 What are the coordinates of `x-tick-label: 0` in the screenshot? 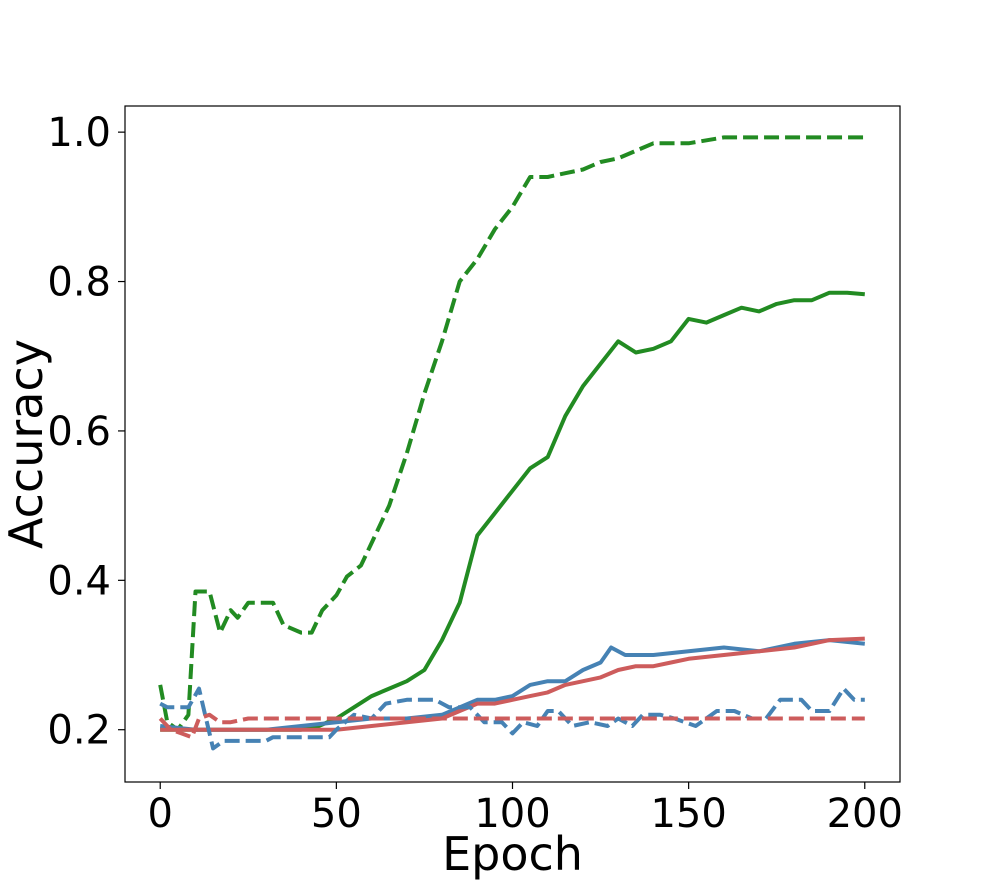 It's located at (160, 814).